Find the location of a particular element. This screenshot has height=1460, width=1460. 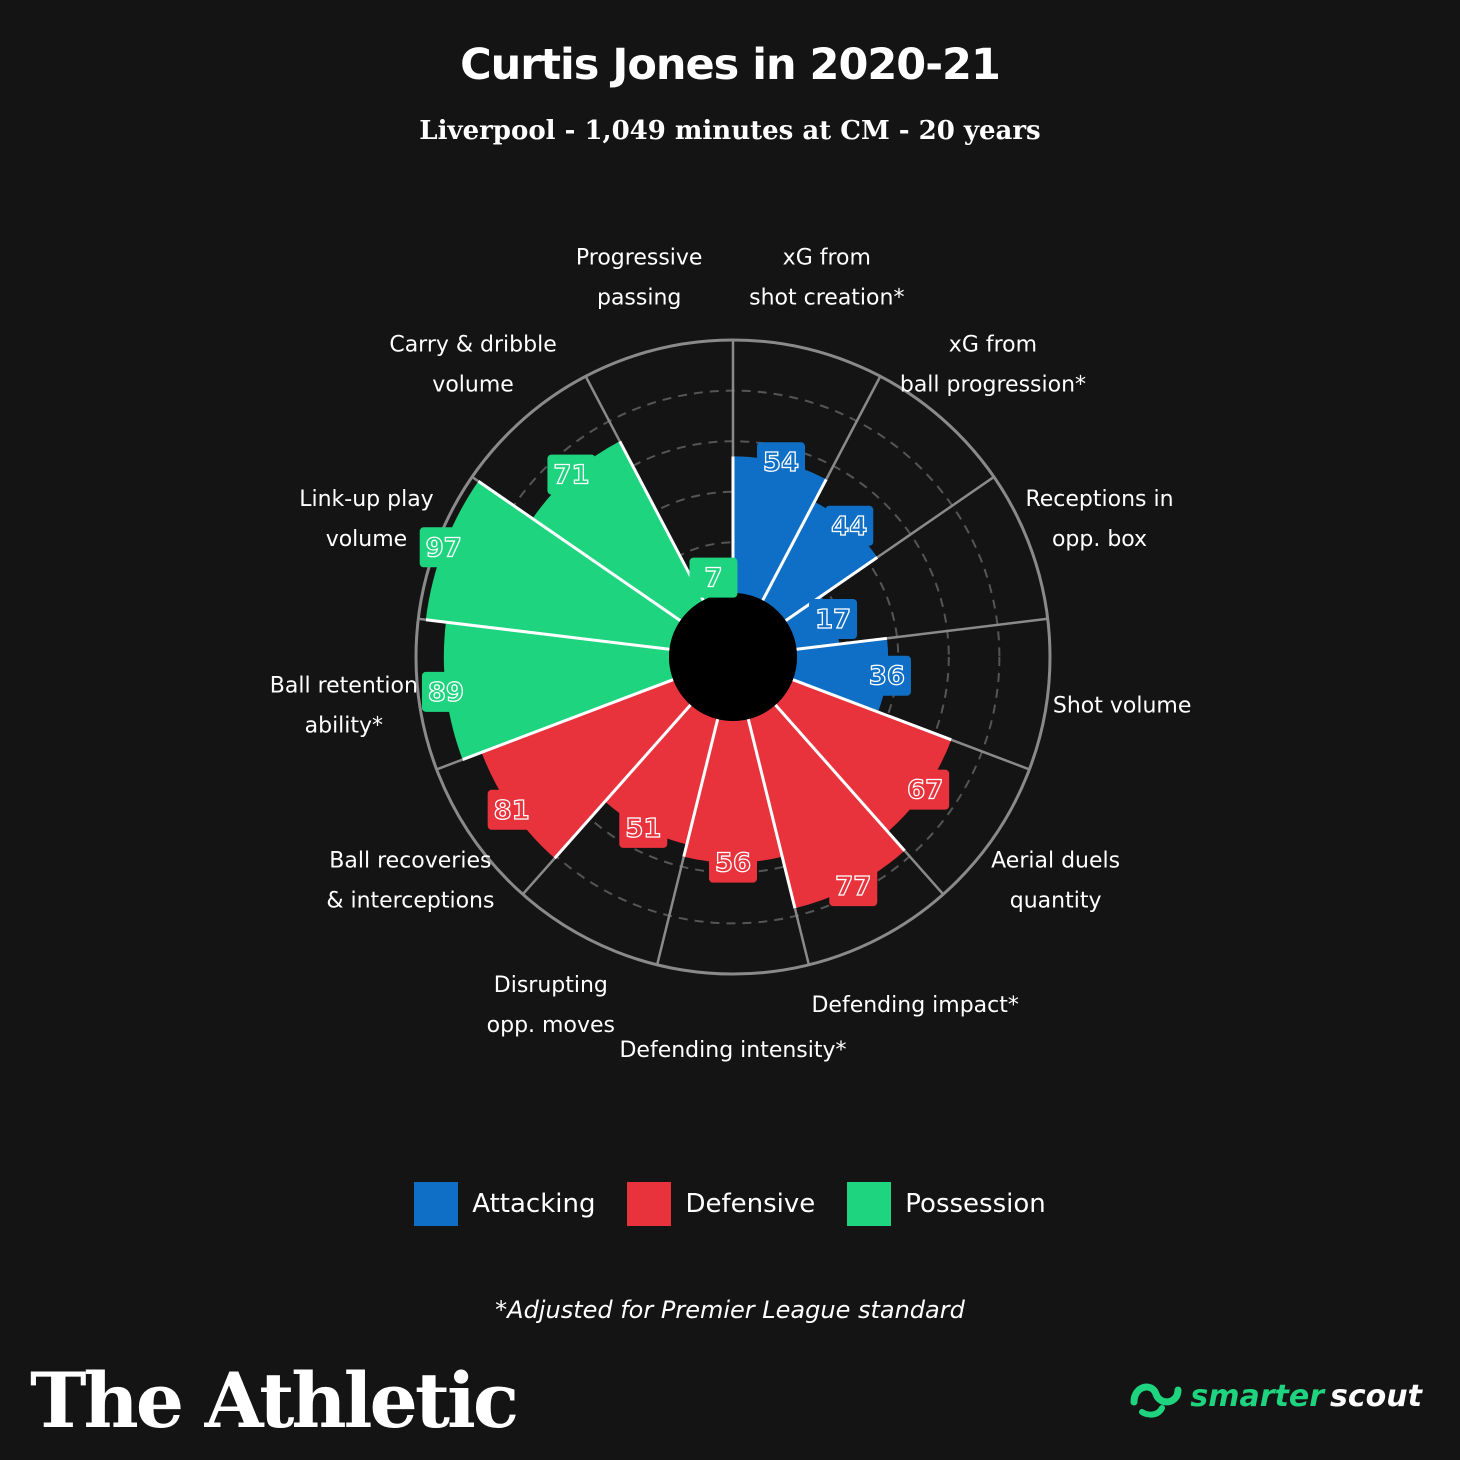

category-label-2: xG from ball progression* is located at coordinates (993, 365).